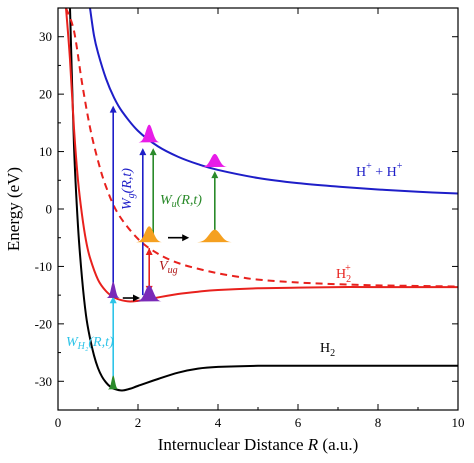 The image size is (474, 463). What do you see at coordinates (164, 243) in the screenshot?
I see `transition-arrows` at bounding box center [164, 243].